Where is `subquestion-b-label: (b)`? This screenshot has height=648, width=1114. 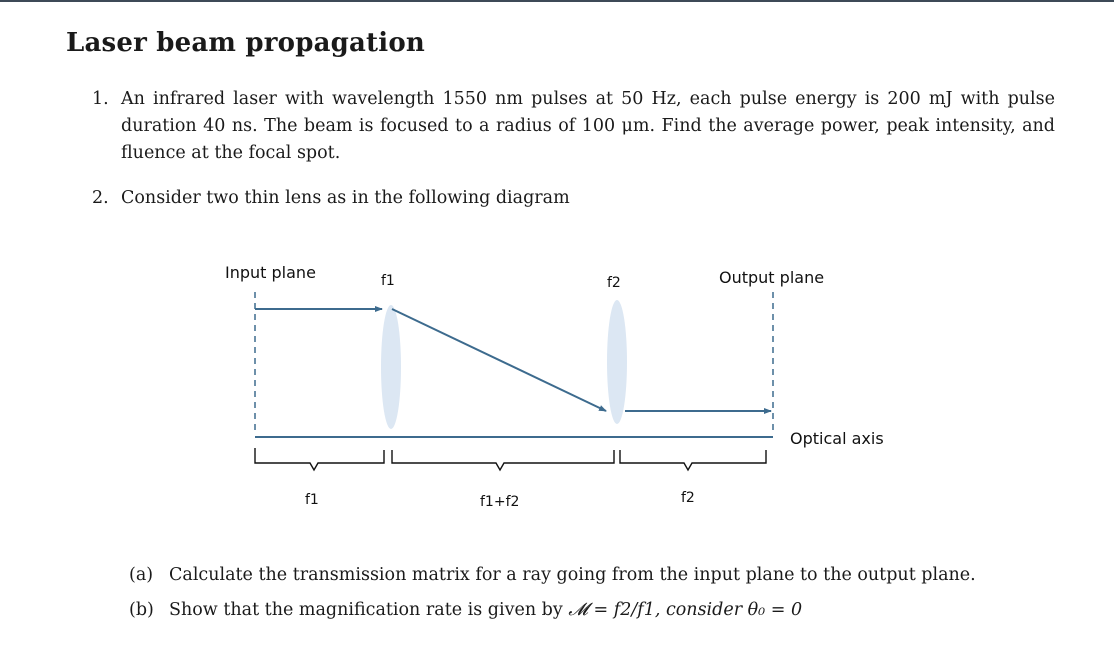
subquestion-b-label: (b) is located at coordinates (141, 610).